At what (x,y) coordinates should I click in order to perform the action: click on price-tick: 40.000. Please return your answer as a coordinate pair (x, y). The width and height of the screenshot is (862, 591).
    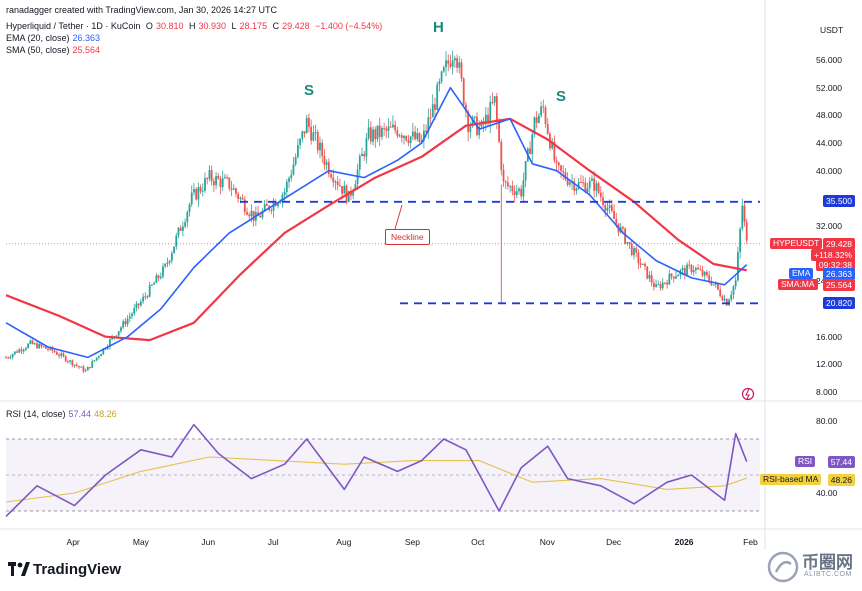
    Looking at the image, I should click on (829, 170).